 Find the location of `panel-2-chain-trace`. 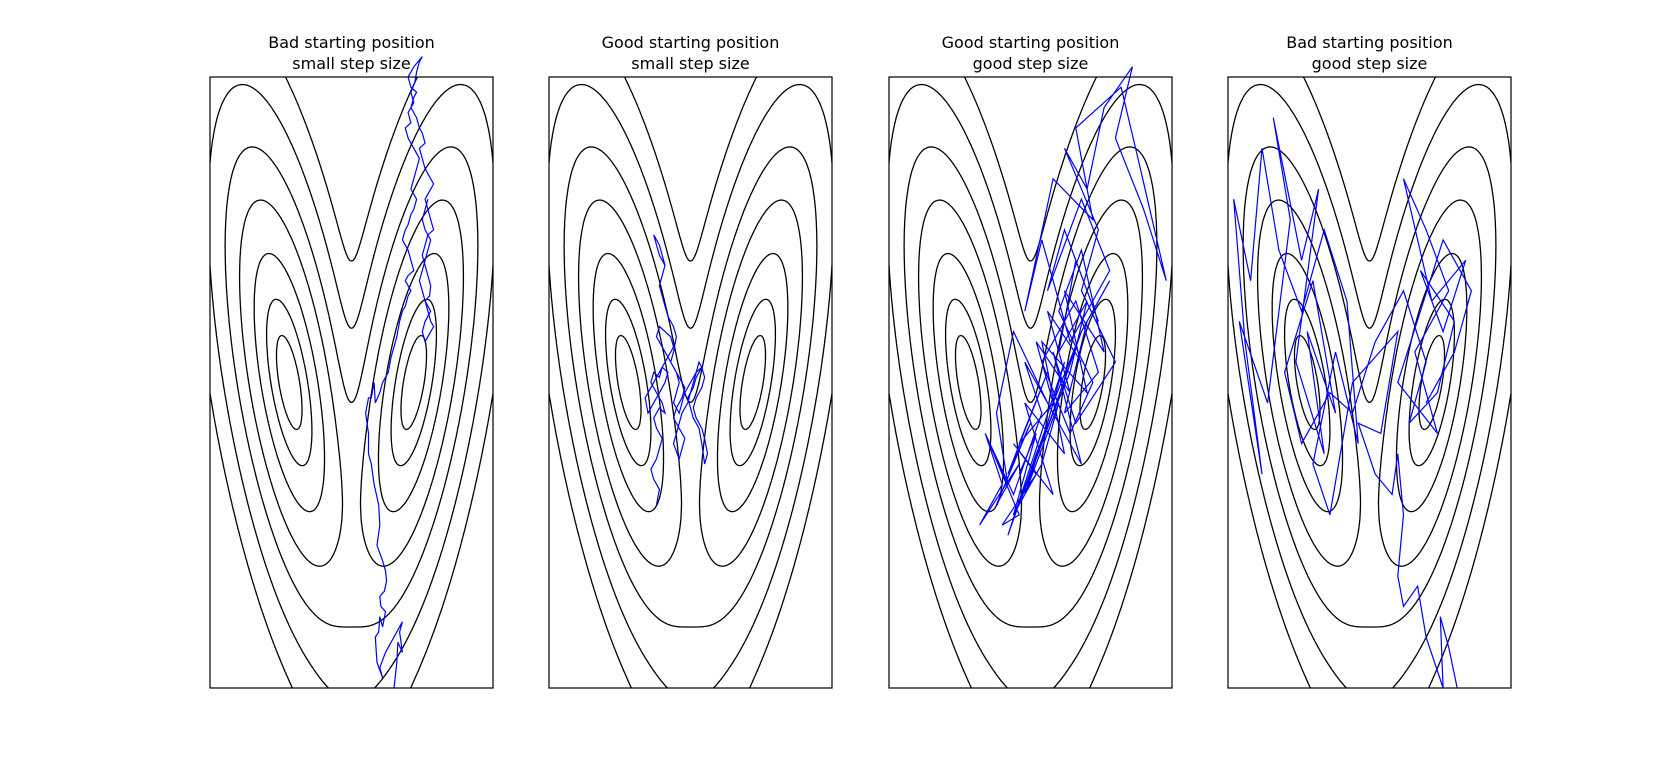

panel-2-chain-trace is located at coordinates (676, 369).